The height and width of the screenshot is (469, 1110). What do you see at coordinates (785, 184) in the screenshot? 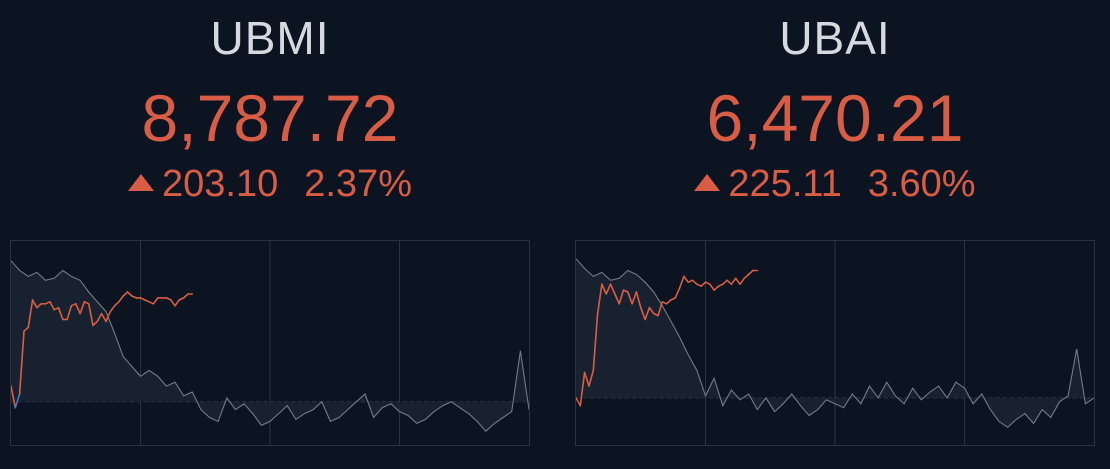
I see `ticker-change: 225.11` at bounding box center [785, 184].